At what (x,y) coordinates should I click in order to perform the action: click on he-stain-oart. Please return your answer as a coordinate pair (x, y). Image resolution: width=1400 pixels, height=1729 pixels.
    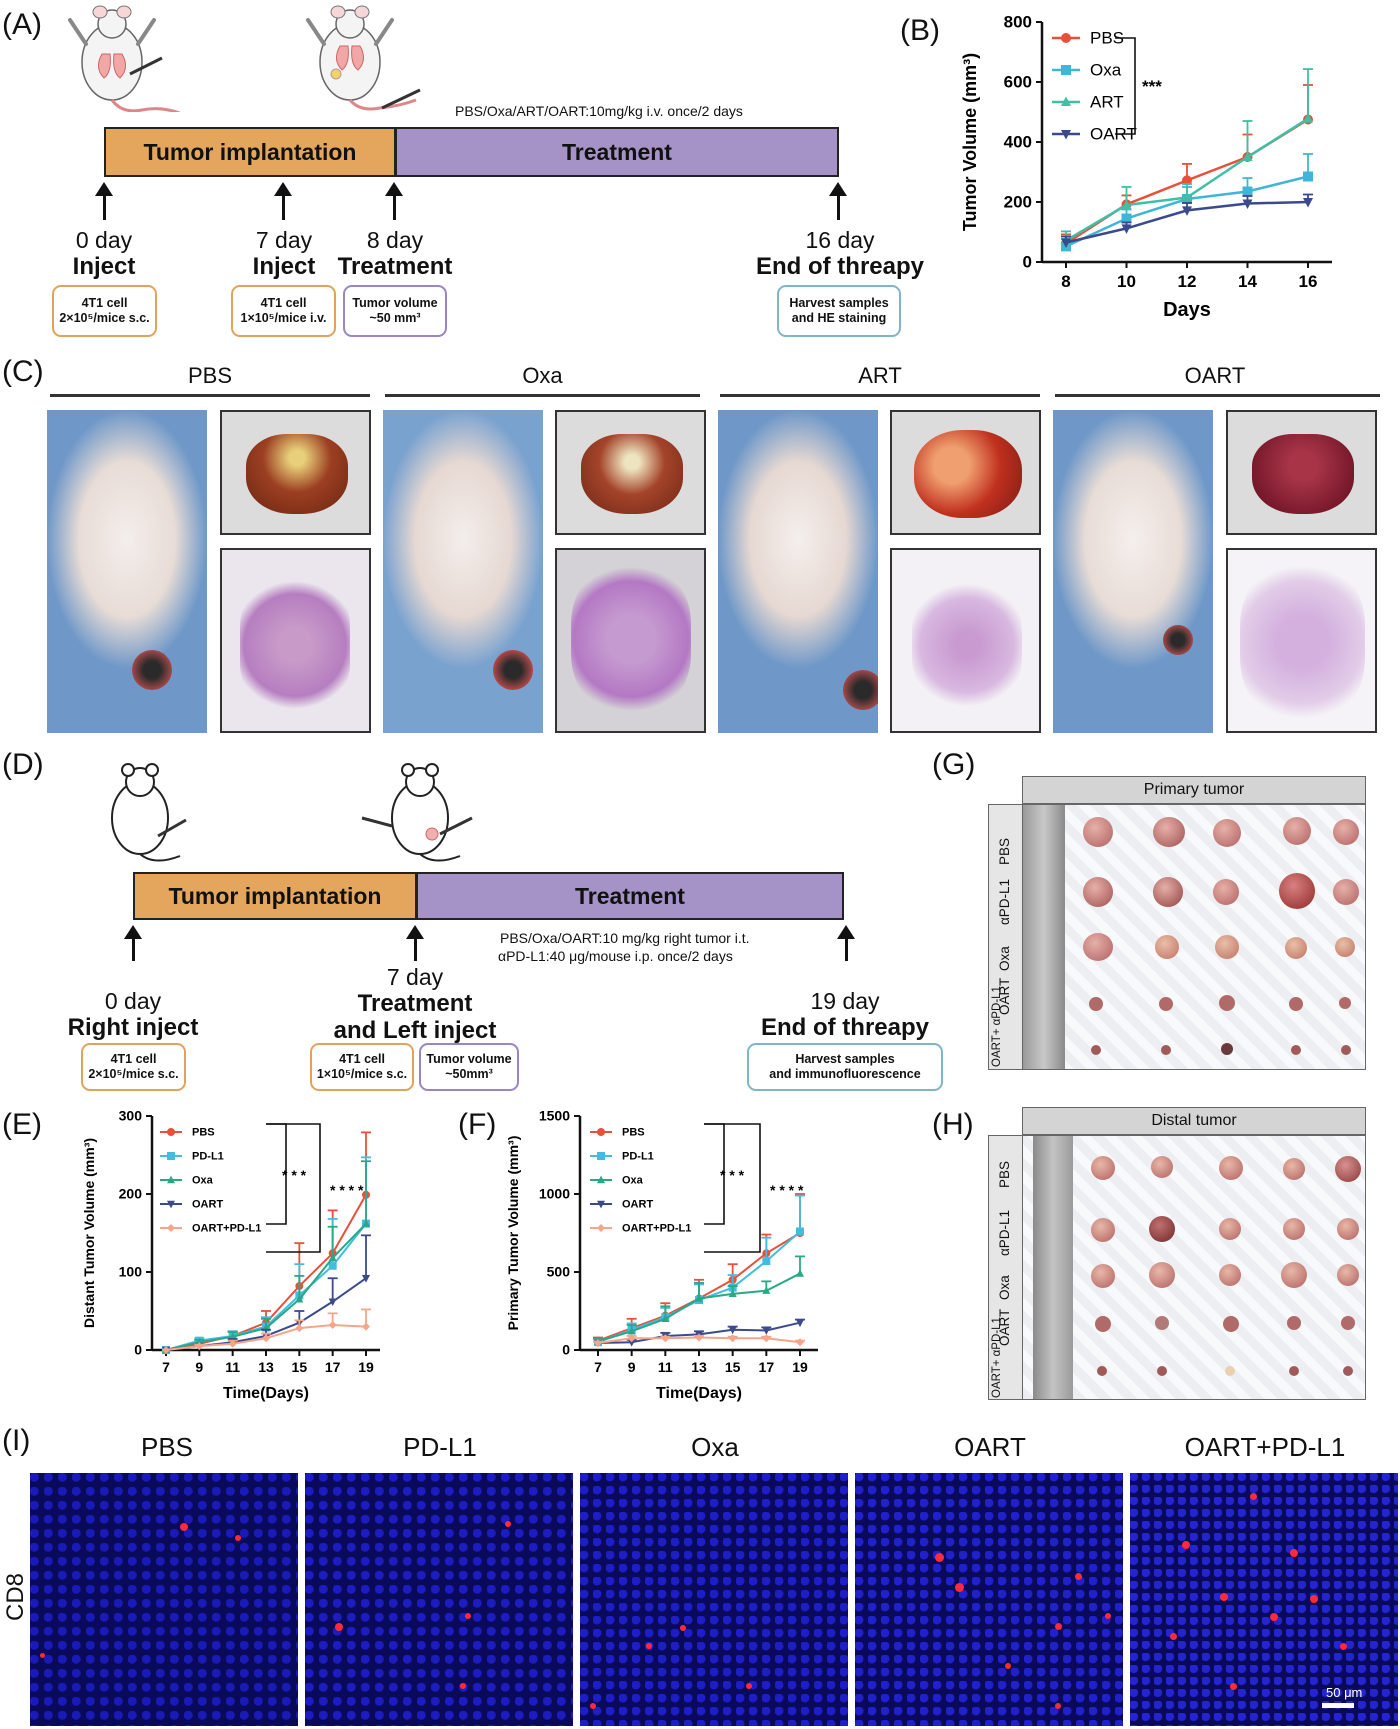
    Looking at the image, I should click on (1301, 640).